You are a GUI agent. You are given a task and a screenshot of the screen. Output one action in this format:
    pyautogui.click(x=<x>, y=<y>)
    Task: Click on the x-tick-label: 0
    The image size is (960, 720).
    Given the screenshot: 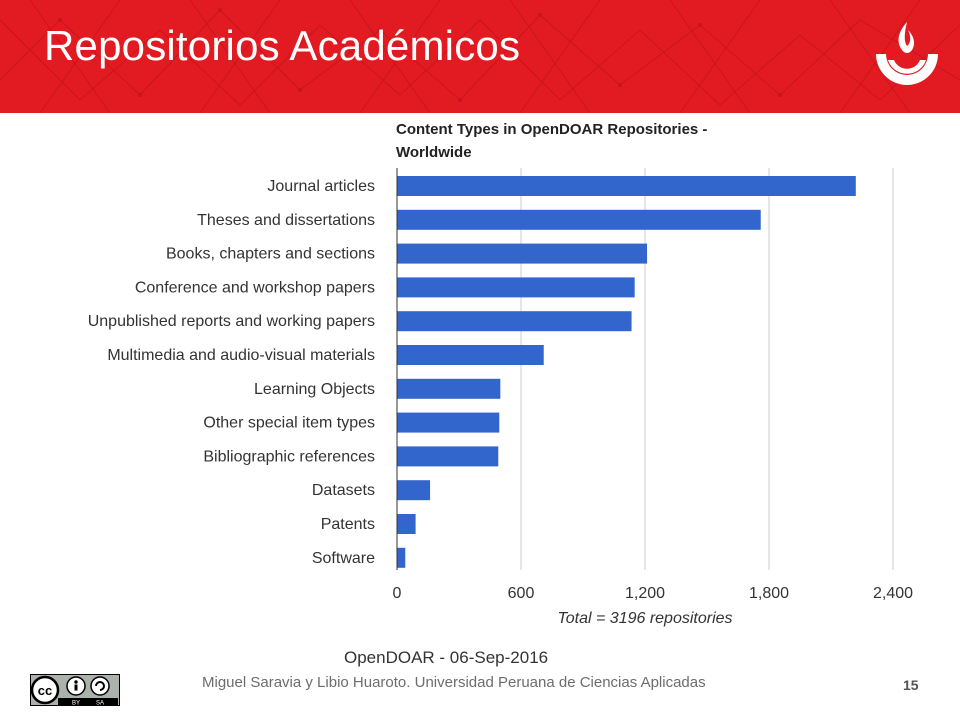 What is the action you would take?
    pyautogui.click(x=397, y=593)
    